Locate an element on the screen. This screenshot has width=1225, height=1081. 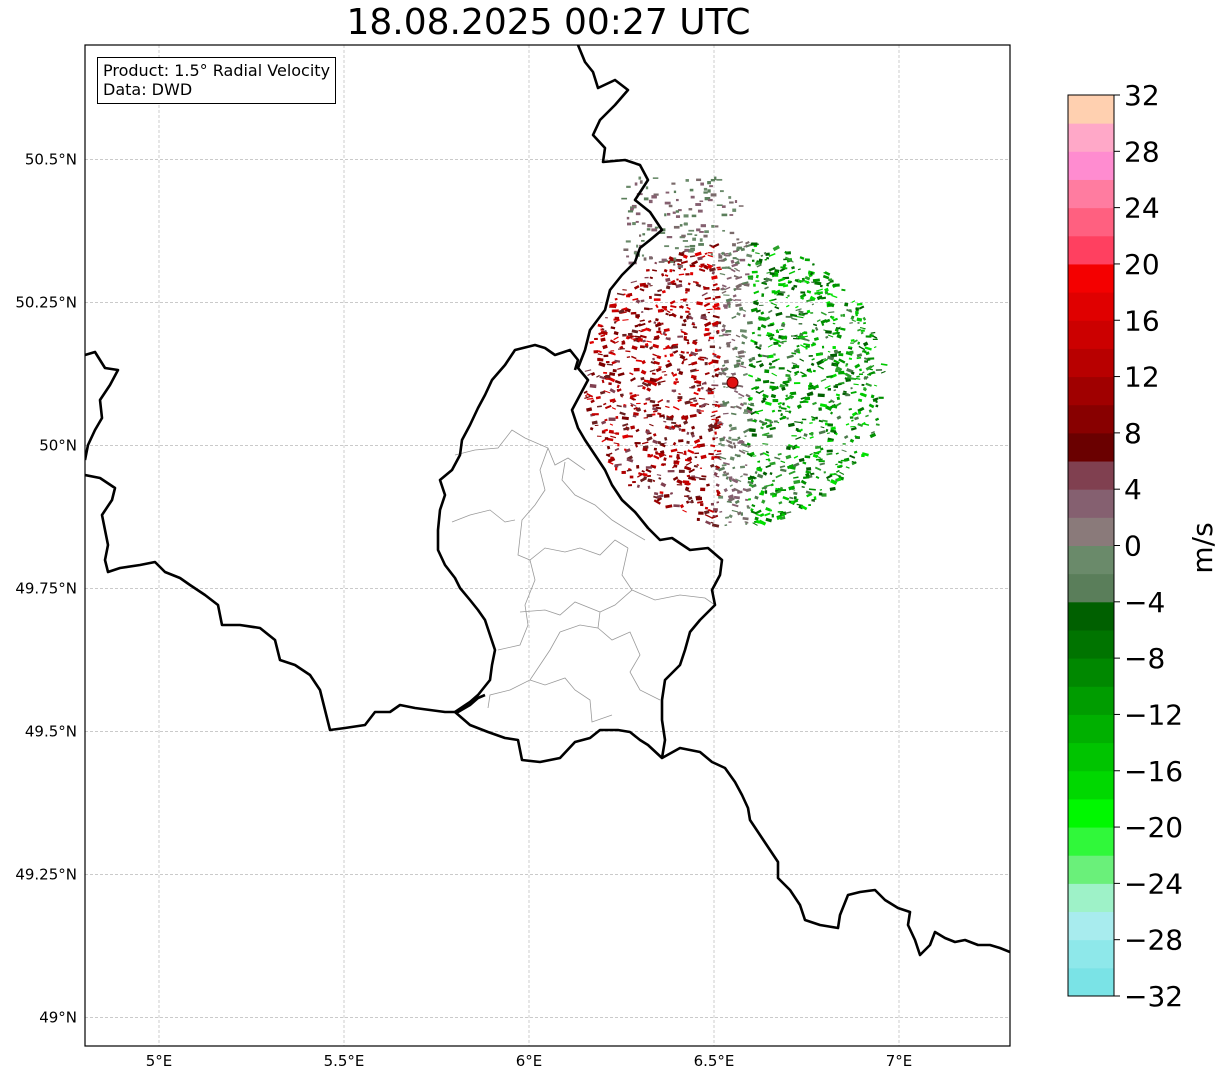
colorbar-ticks: 32 28 24 20 16 12 8 4 0 −4 −8 −12 −16 −20 −24 −28 −32 is located at coordinates (1148, 546).